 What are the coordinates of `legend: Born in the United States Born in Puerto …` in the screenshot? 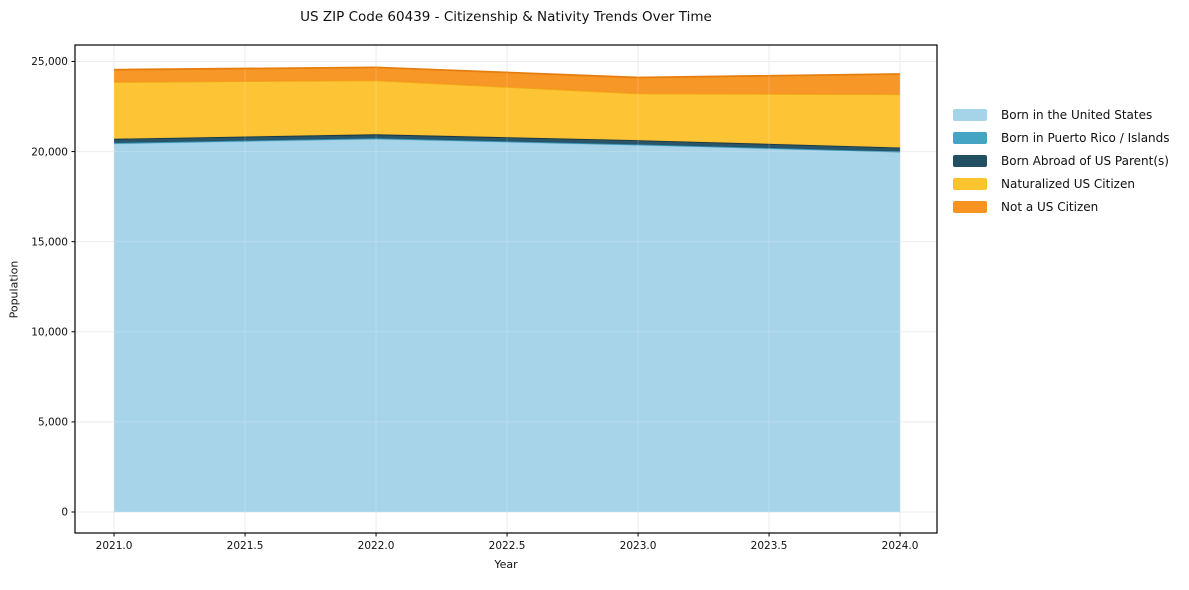 It's located at (1061, 160).